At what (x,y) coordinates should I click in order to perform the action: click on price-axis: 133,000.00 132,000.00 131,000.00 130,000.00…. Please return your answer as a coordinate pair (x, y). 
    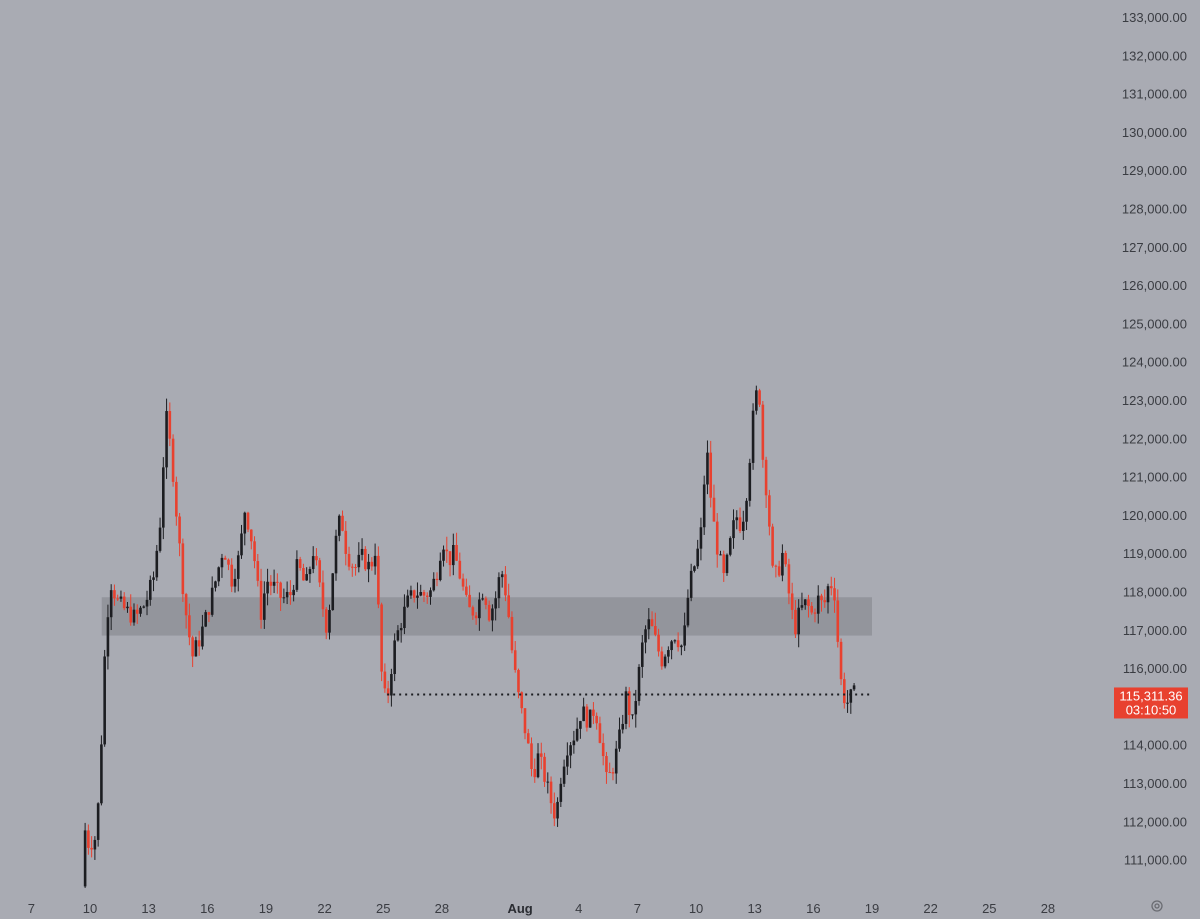
    Looking at the image, I should click on (1154, 439).